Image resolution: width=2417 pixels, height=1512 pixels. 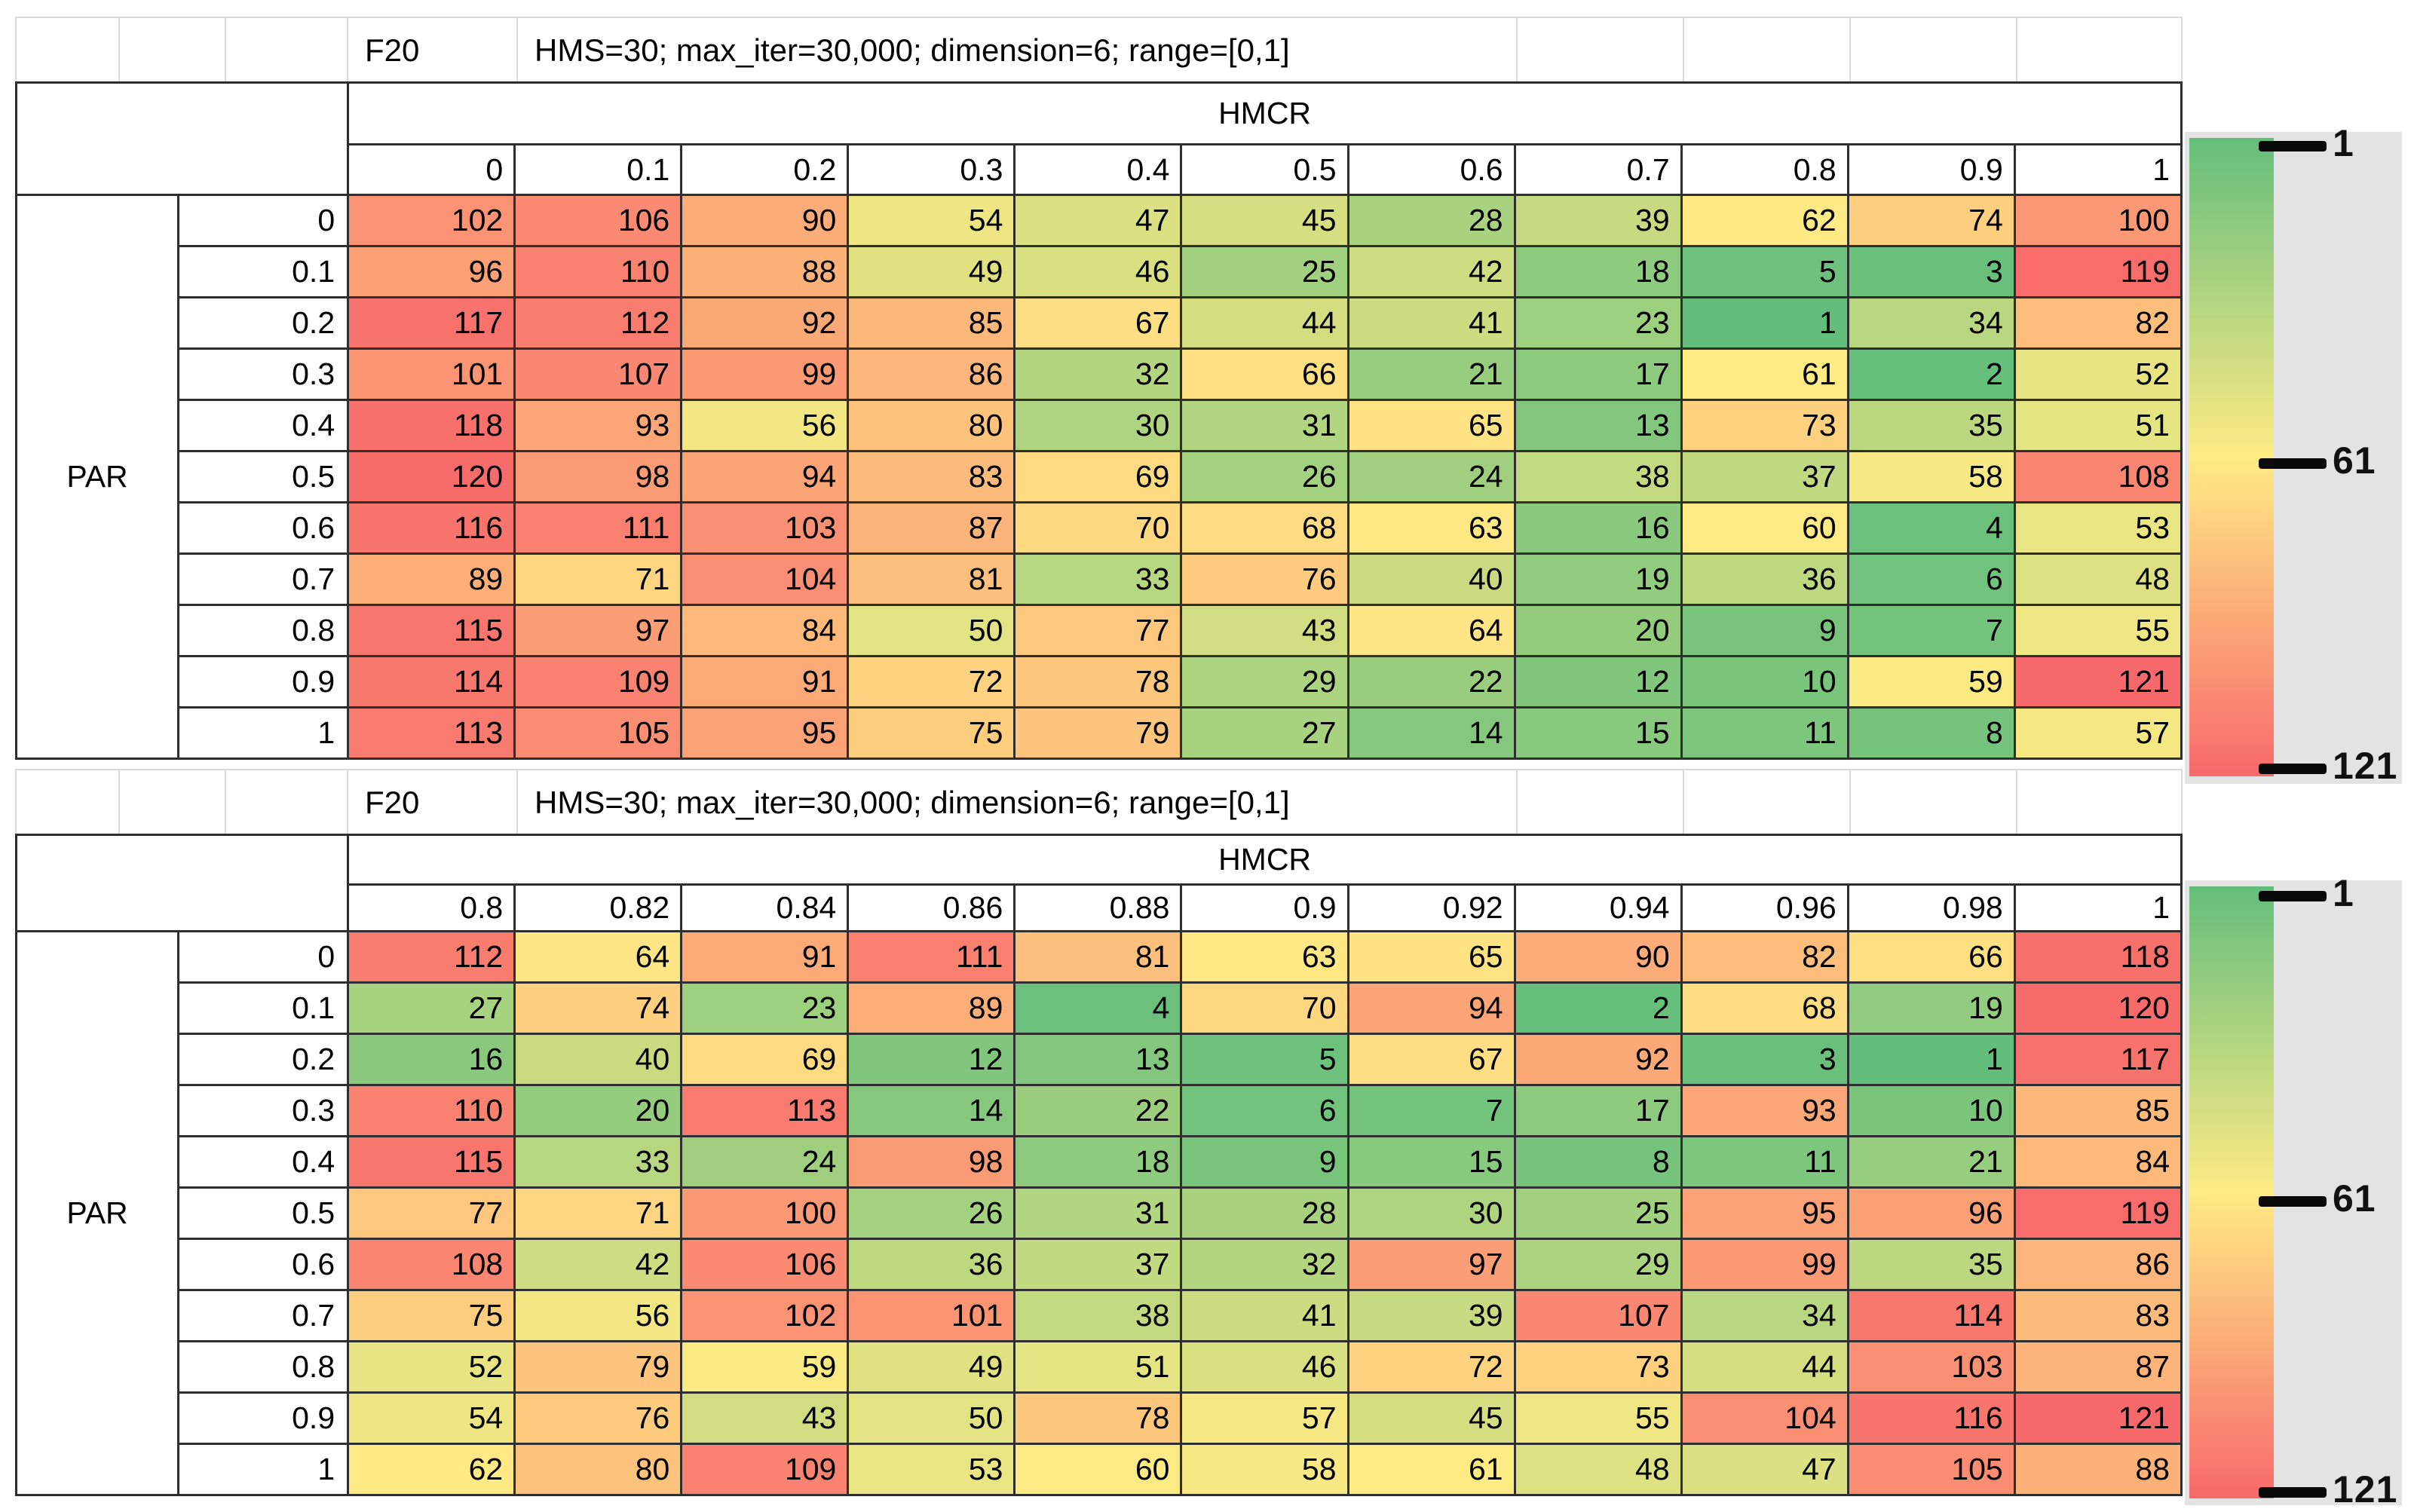 I want to click on col-header-0.86: 0.86, so click(x=931, y=908).